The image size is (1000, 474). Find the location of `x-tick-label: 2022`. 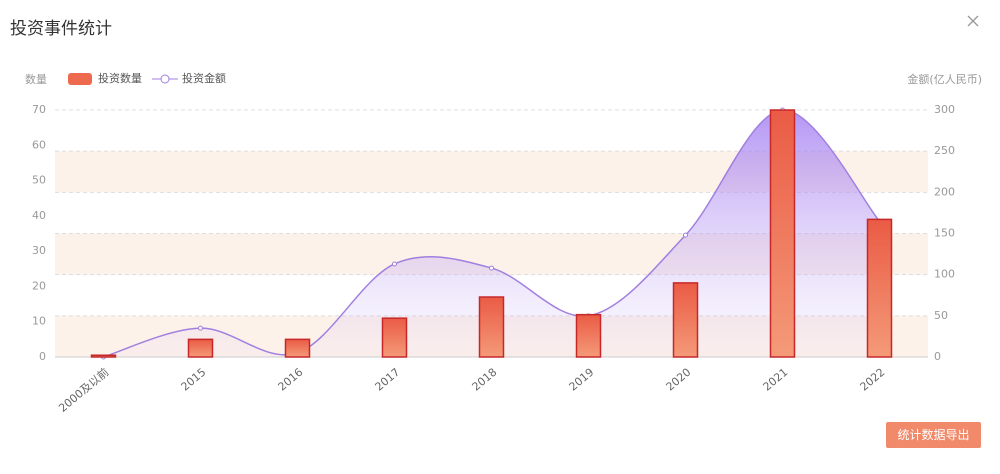

x-tick-label: 2022 is located at coordinates (873, 380).